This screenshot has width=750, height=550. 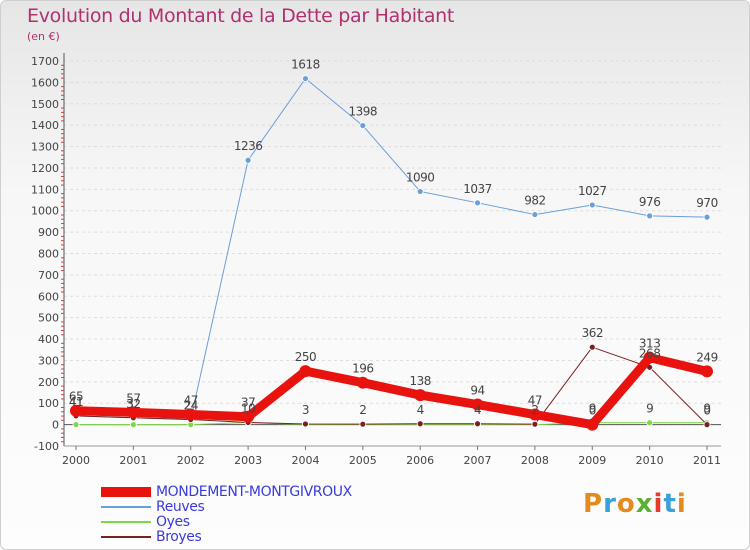 What do you see at coordinates (635, 504) in the screenshot?
I see `proxiti-logo: Proxiti` at bounding box center [635, 504].